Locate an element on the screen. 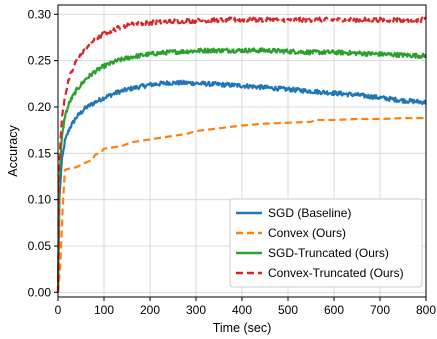 The image size is (437, 339). legend-label-3: Convex-Truncated (Ours) is located at coordinates (336, 273).